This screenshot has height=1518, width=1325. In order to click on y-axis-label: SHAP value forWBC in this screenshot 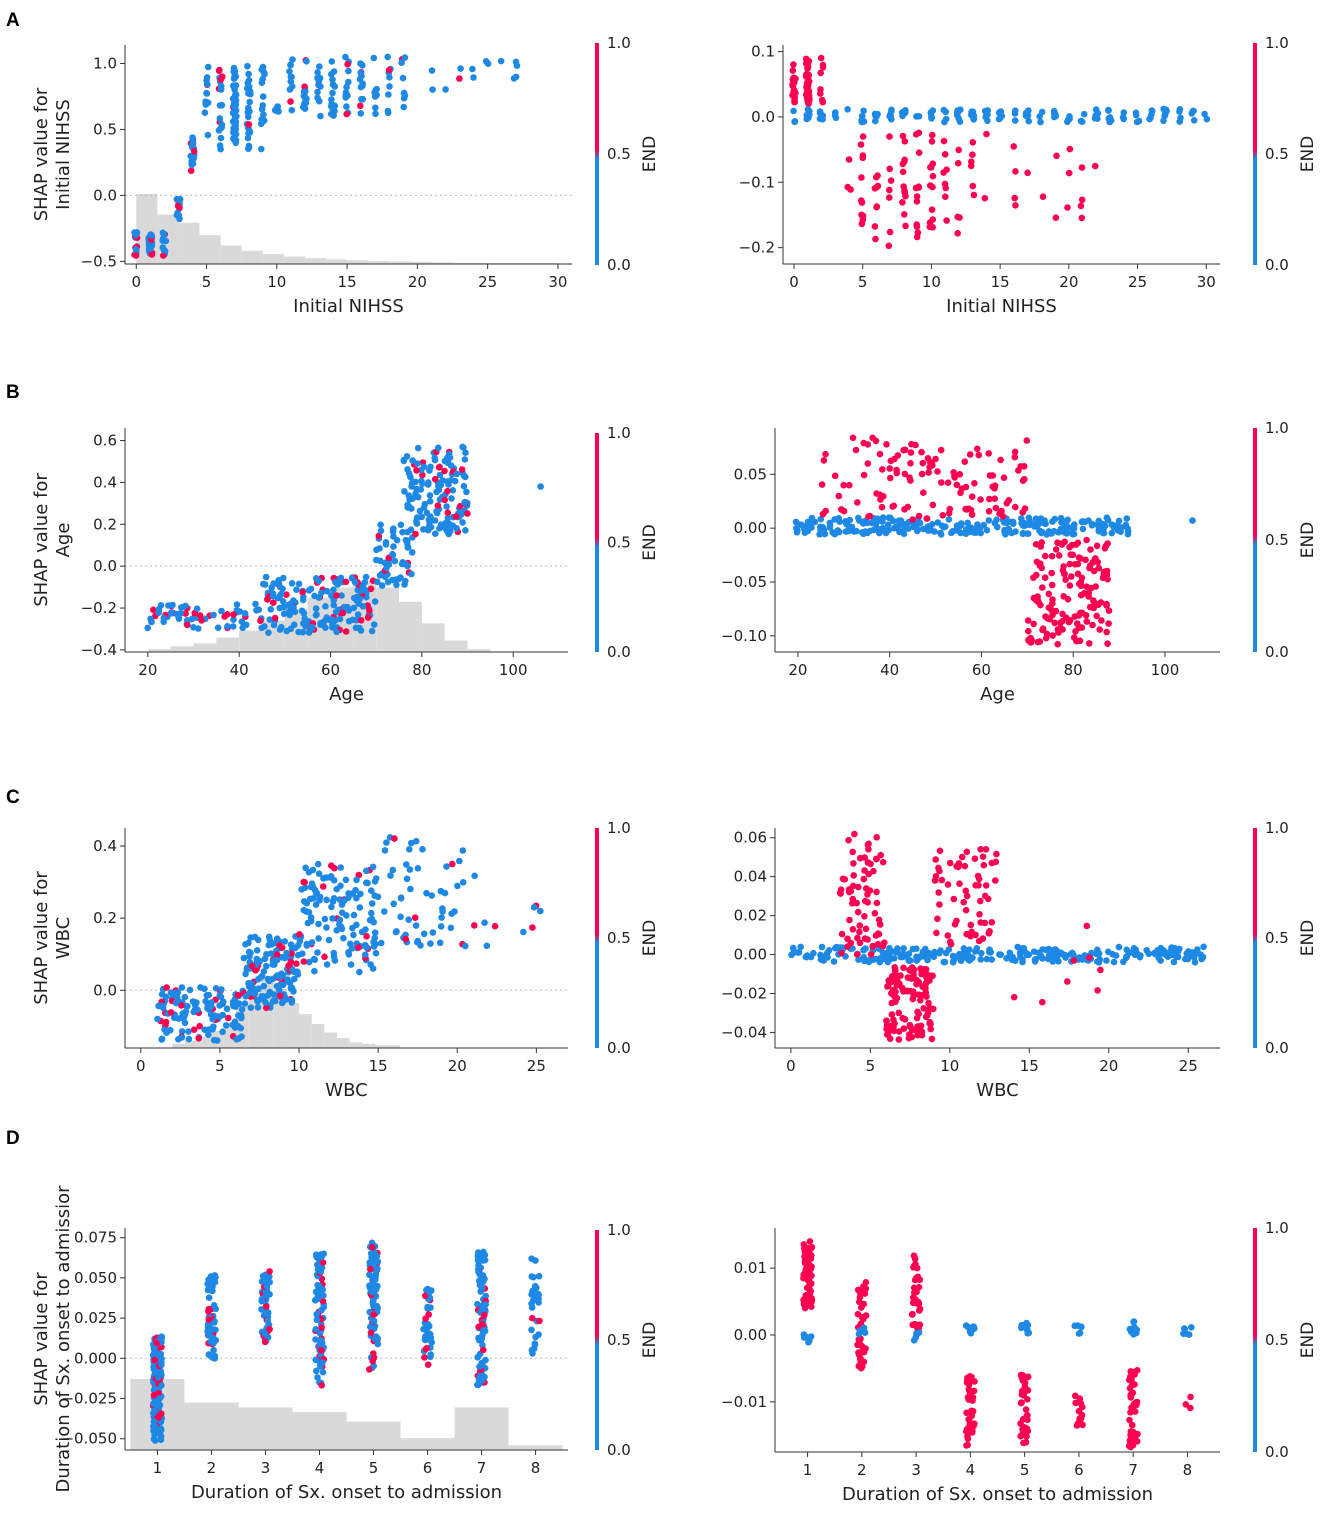, I will do `click(52, 938)`.